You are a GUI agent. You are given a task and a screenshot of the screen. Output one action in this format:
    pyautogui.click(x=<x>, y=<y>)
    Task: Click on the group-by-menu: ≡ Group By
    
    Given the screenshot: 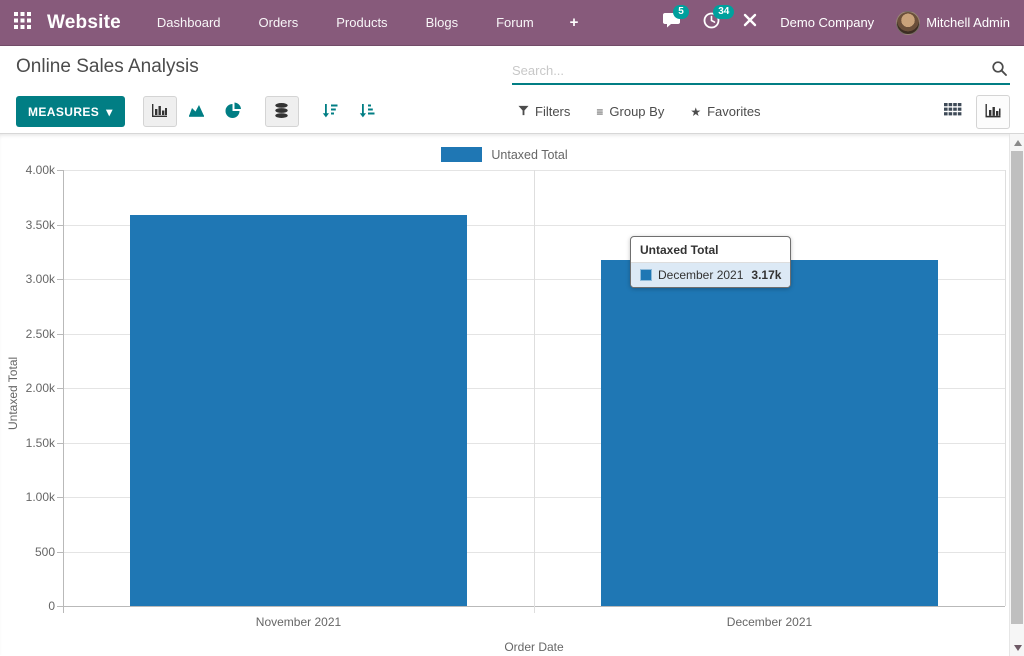 What is the action you would take?
    pyautogui.click(x=630, y=111)
    